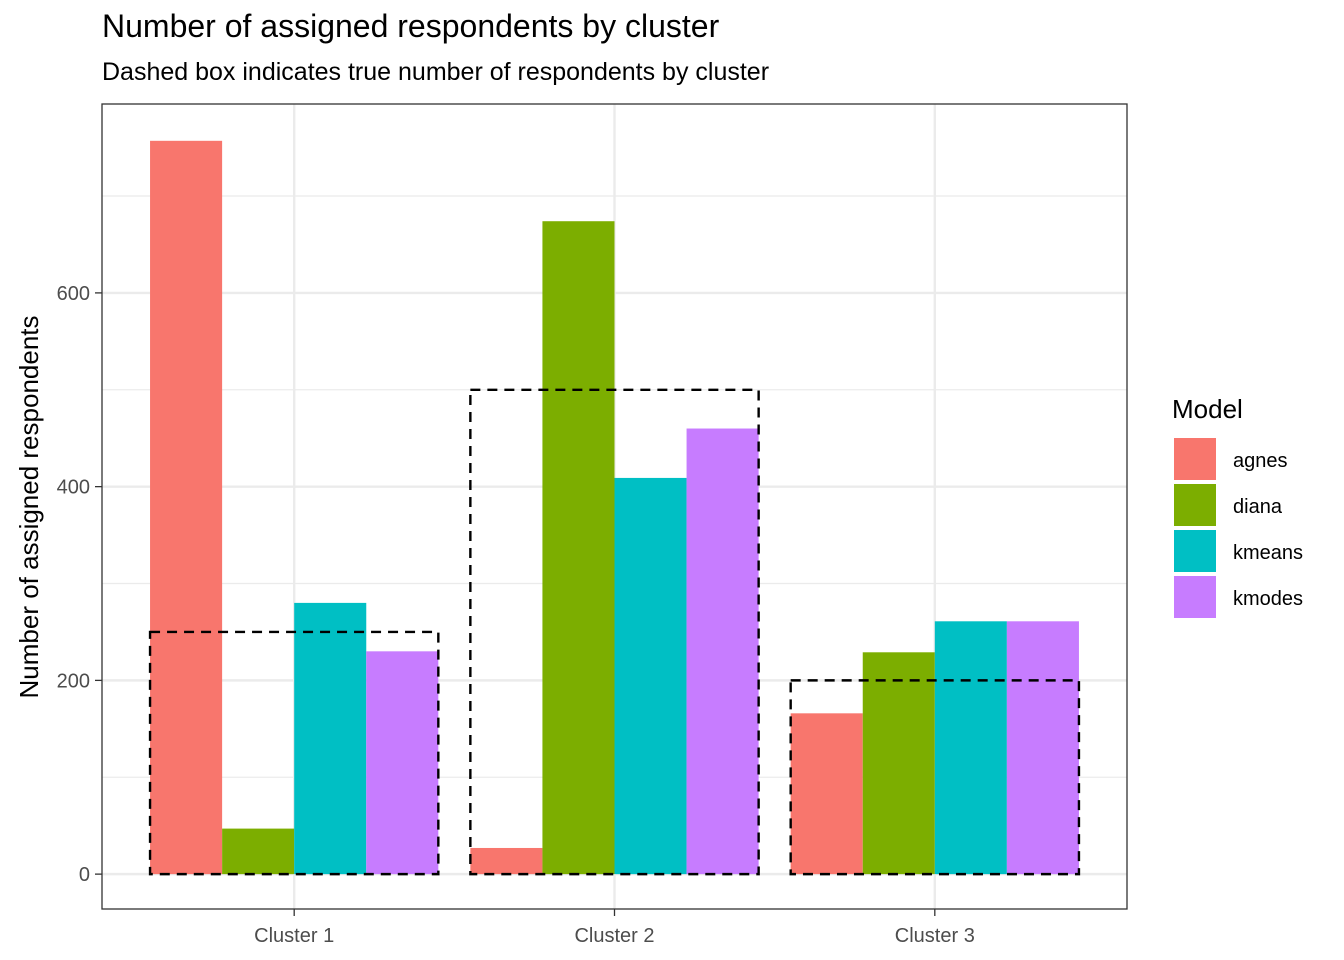 Image resolution: width=1344 pixels, height=960 pixels. I want to click on legend-label-agnes: agnes, so click(1260, 461).